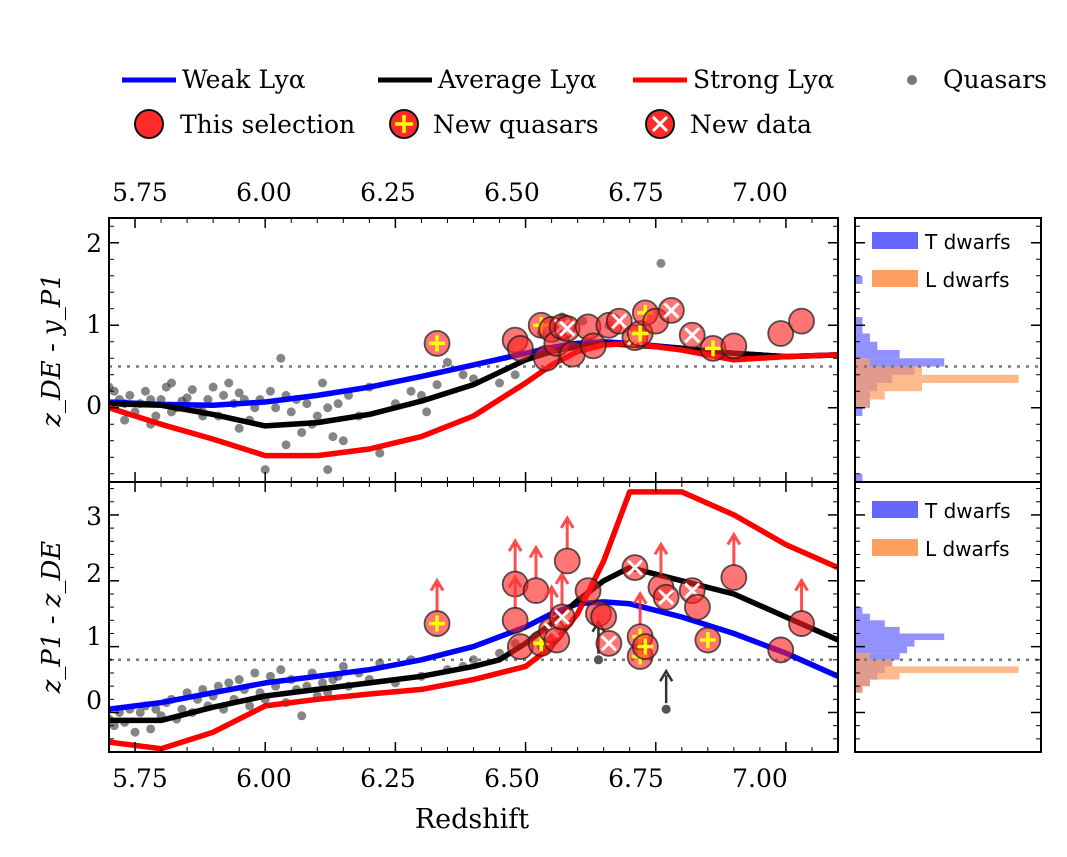  What do you see at coordinates (149, 124) in the screenshot?
I see `legend-selection-marker` at bounding box center [149, 124].